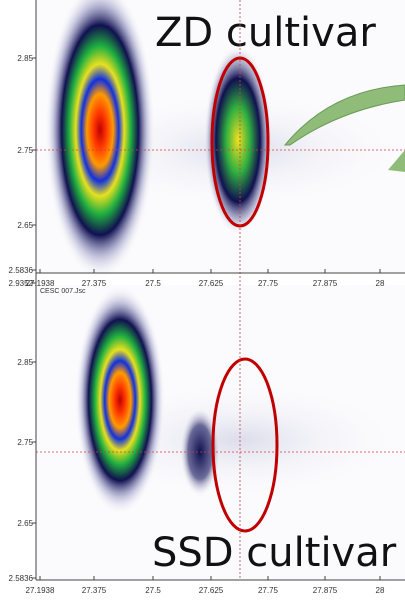  I want to click on highlight-ellipse, so click(245, 445).